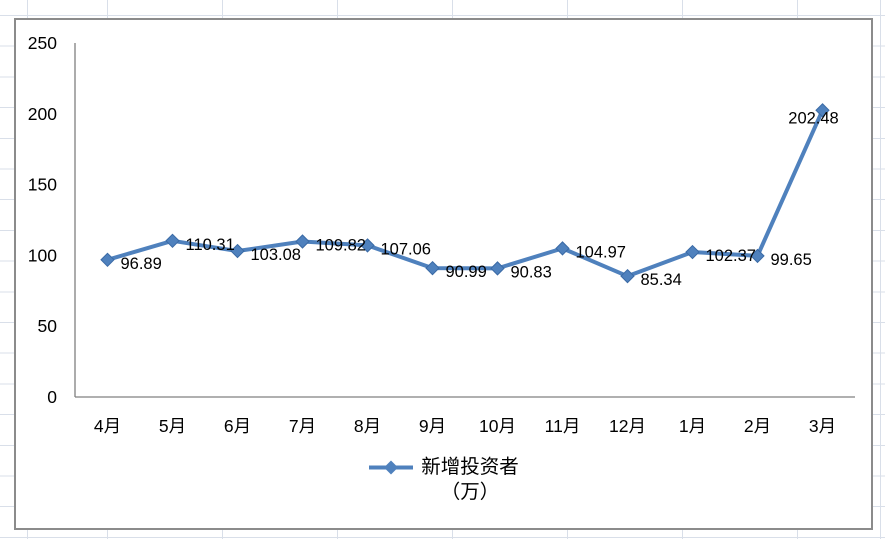 The image size is (885, 539). I want to click on data-label: 85.34, so click(661, 280).